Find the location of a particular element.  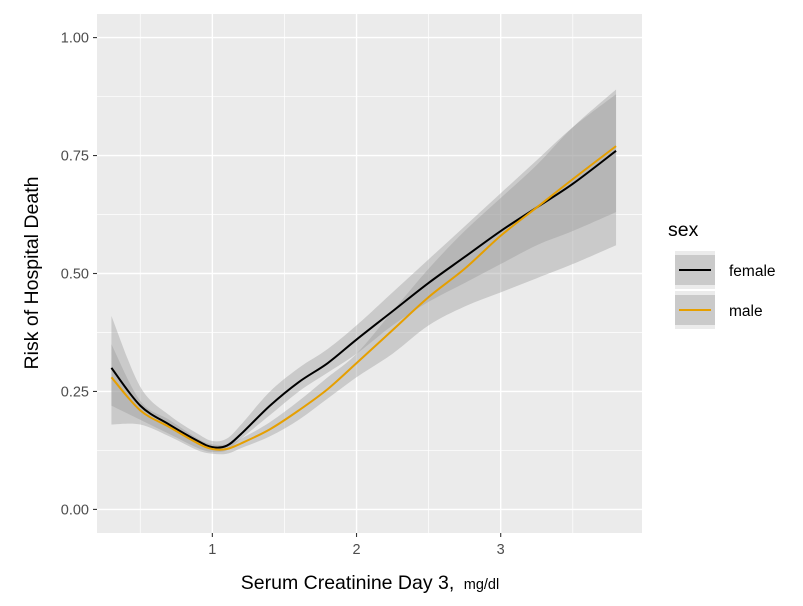

y-tick-label: 0.50 is located at coordinates (75, 275).